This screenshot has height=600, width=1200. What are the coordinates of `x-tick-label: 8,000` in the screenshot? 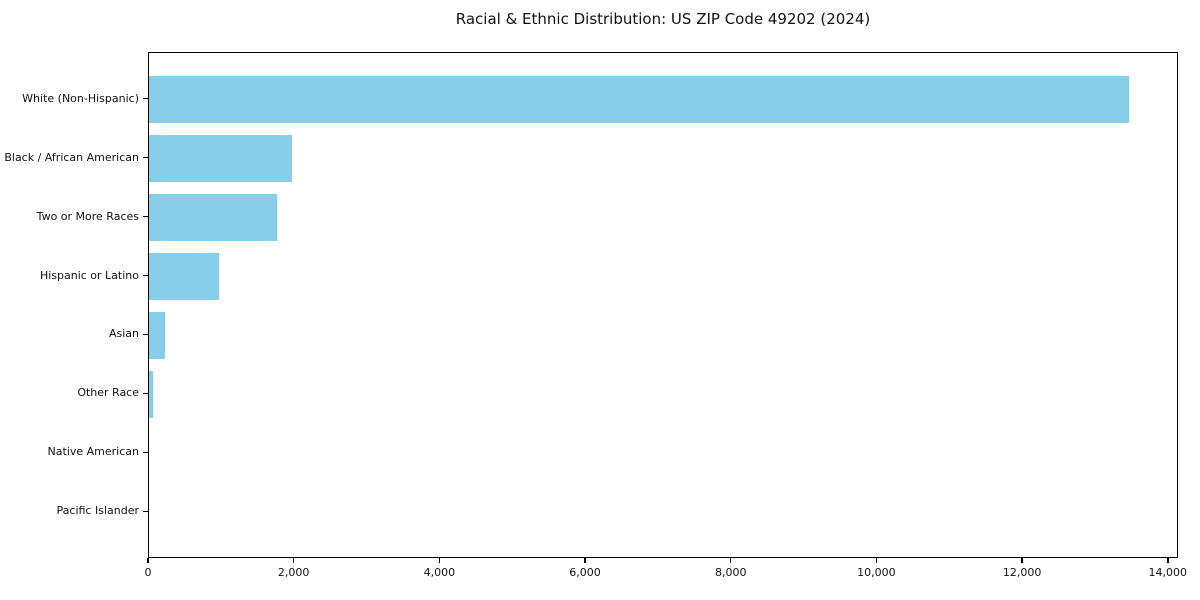 It's located at (730, 572).